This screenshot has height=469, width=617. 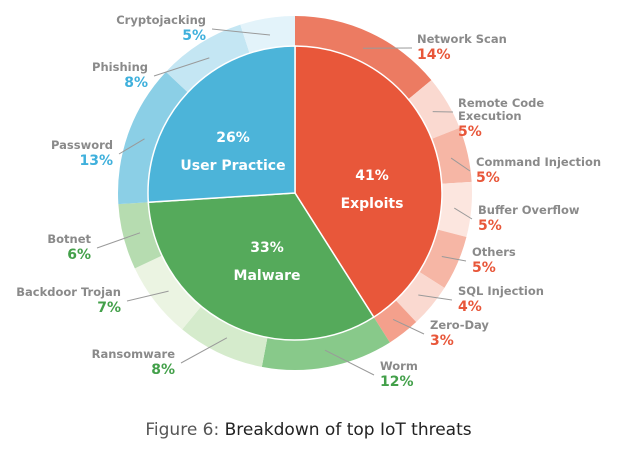 I want to click on sub-name-cryptojacking: Cryptojacking, so click(x=161, y=20).